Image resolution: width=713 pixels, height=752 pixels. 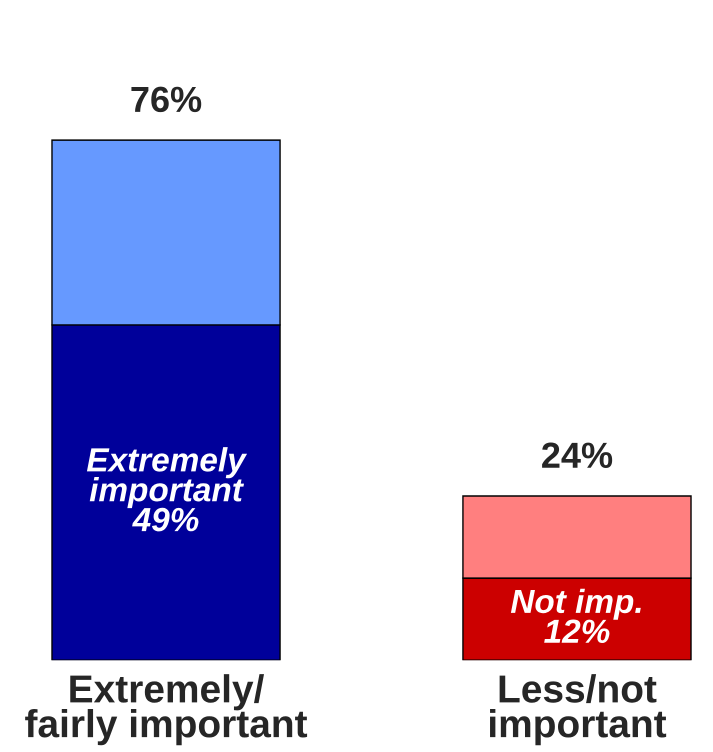 I want to click on total-label: 76%, so click(x=166, y=99).